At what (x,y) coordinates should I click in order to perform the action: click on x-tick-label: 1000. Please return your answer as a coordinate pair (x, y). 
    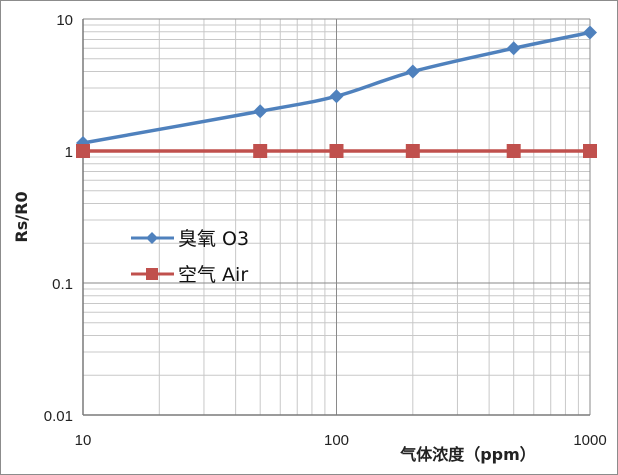
    Looking at the image, I should click on (589, 440).